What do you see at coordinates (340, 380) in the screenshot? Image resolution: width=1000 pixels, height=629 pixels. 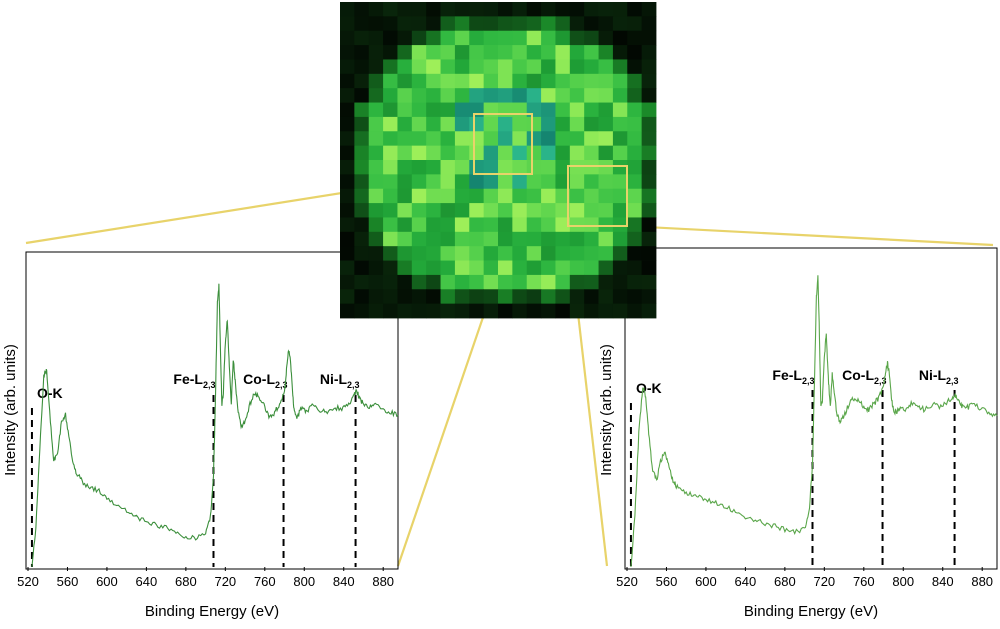 I see `edge-label: Ni-L2,3` at bounding box center [340, 380].